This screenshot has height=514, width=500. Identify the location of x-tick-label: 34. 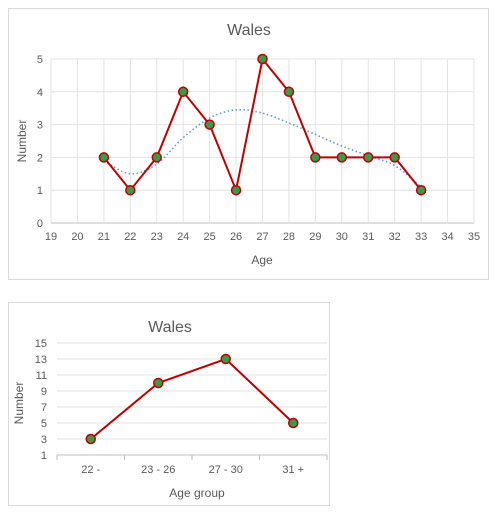
(447, 237).